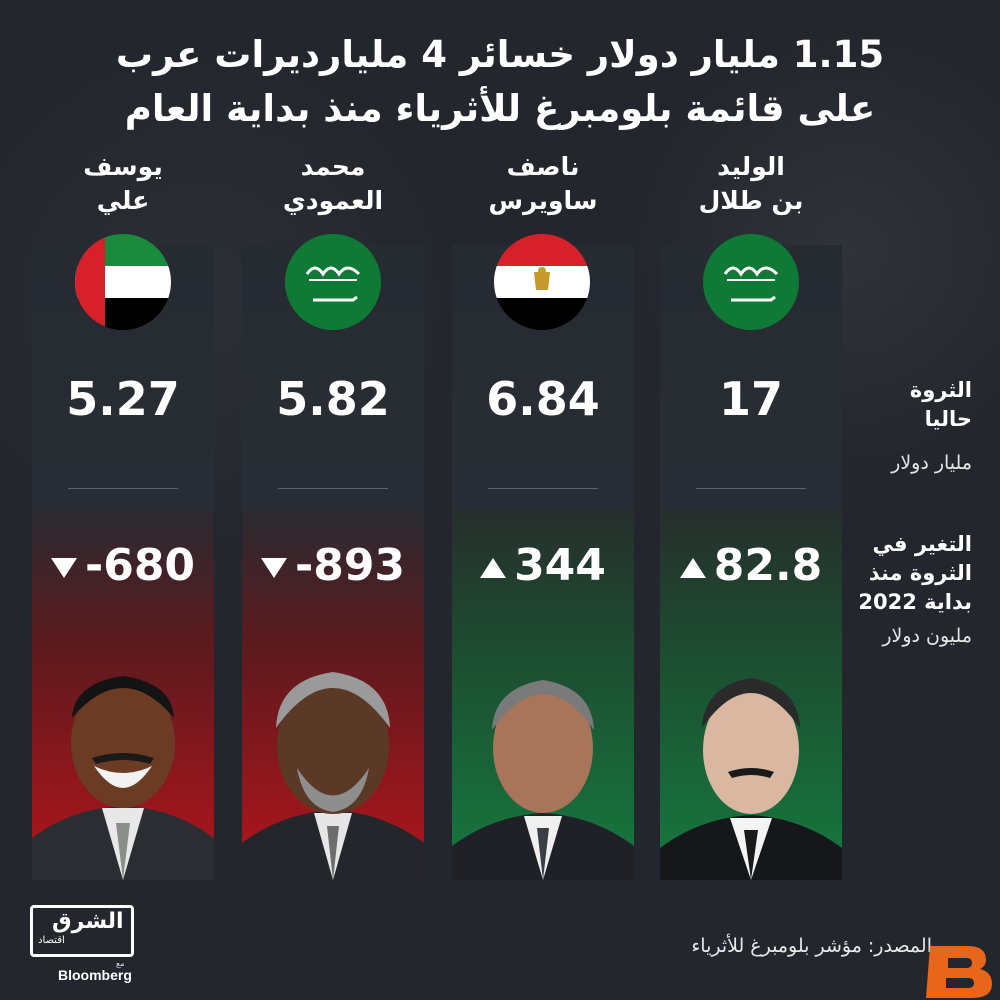 The height and width of the screenshot is (1000, 1000). What do you see at coordinates (751, 184) in the screenshot?
I see `person-name-4: الوليد بن طلال` at bounding box center [751, 184].